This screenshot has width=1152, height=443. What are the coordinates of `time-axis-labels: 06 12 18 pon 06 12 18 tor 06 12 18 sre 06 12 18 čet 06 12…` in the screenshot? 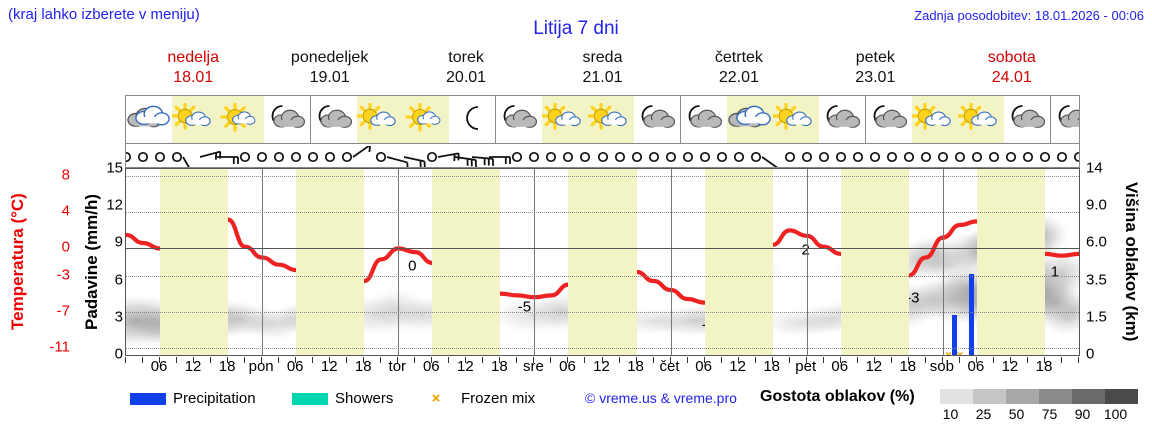 It's located at (602, 368).